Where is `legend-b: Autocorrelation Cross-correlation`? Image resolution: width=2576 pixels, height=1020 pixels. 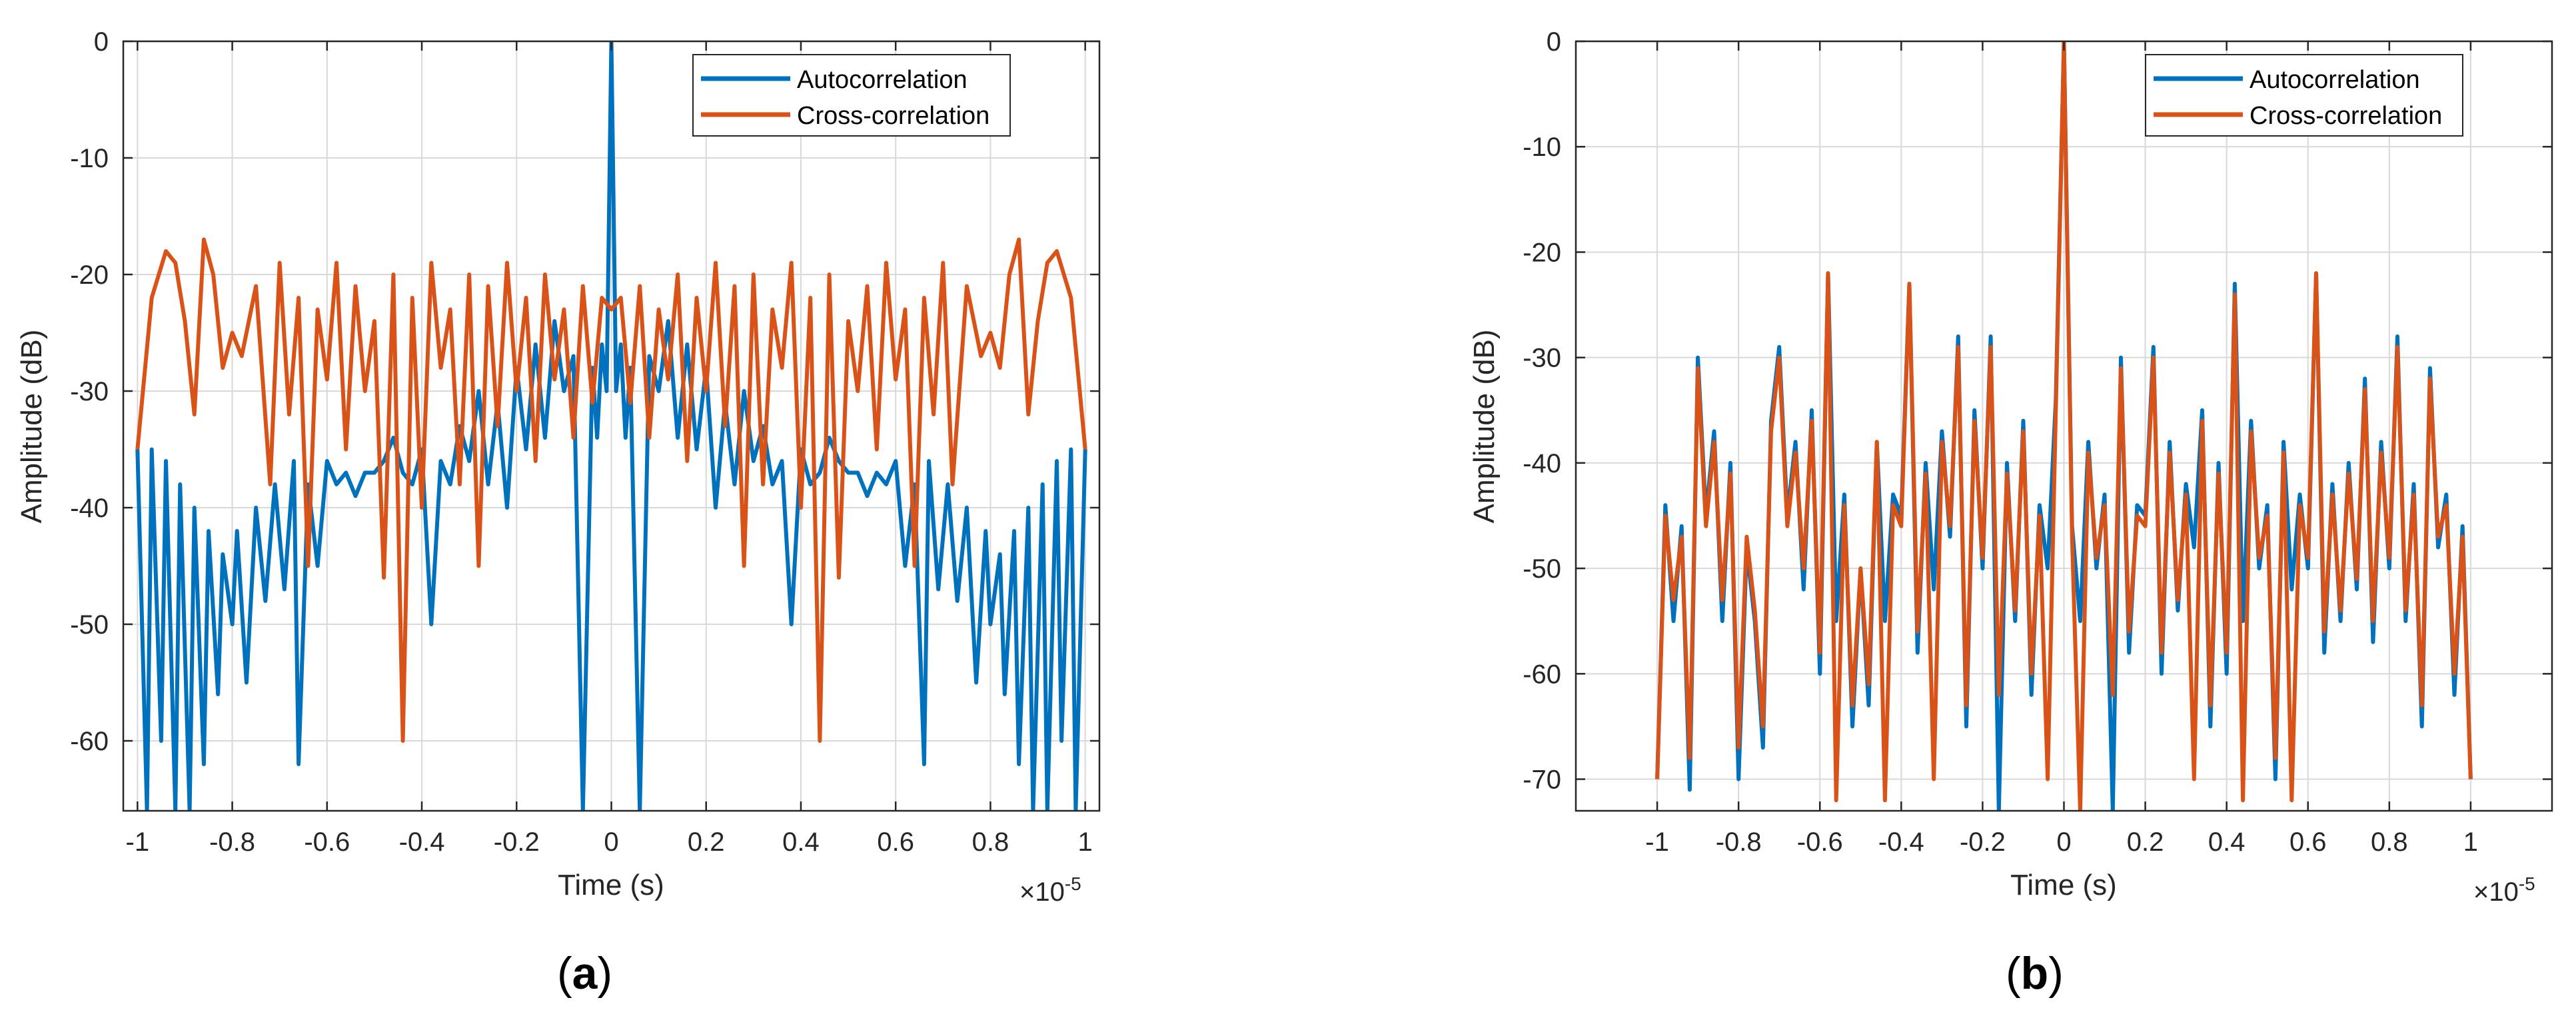 legend-b: Autocorrelation Cross-correlation is located at coordinates (2304, 95).